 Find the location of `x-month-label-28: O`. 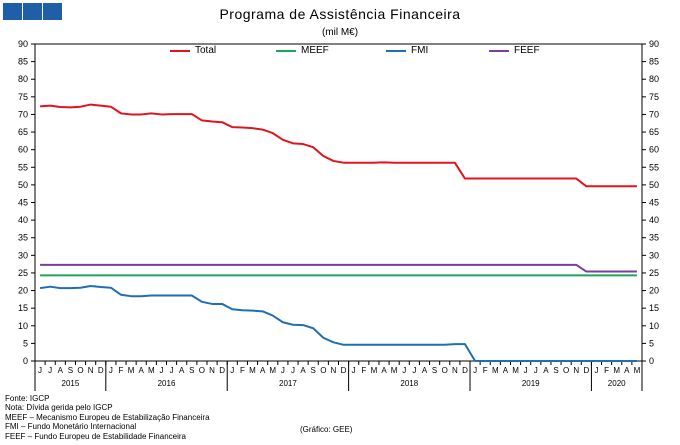

x-month-label-28: O is located at coordinates (323, 370).